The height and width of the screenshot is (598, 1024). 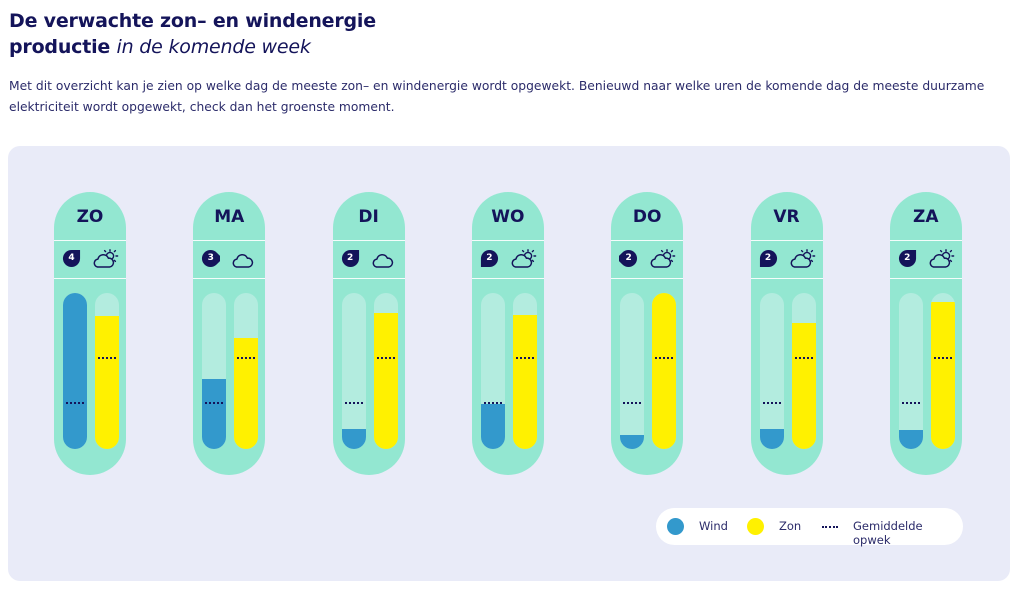 What do you see at coordinates (368, 333) in the screenshot?
I see `day-column: DI 2` at bounding box center [368, 333].